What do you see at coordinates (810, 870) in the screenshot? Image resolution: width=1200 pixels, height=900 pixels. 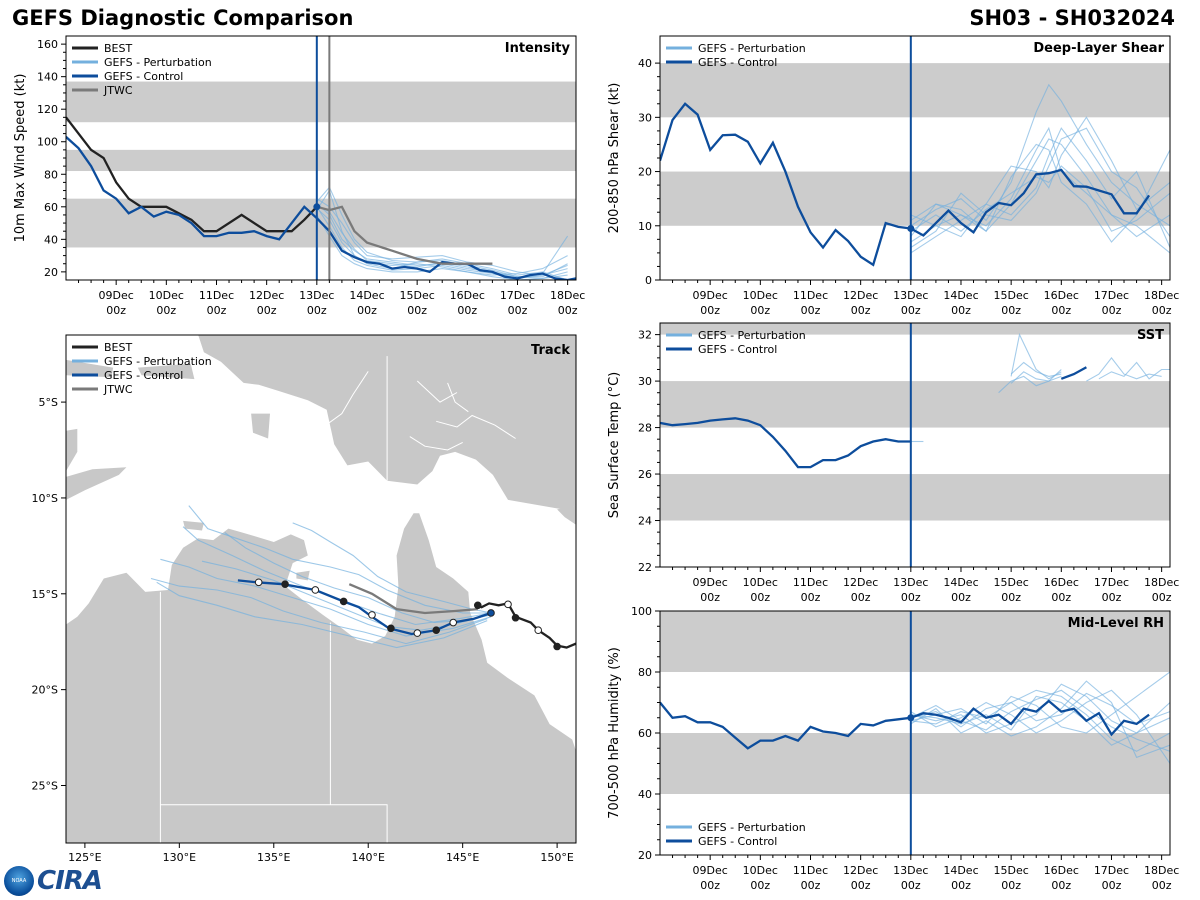 I see `rh-x-tick-label-day: 11Dec` at bounding box center [810, 870].